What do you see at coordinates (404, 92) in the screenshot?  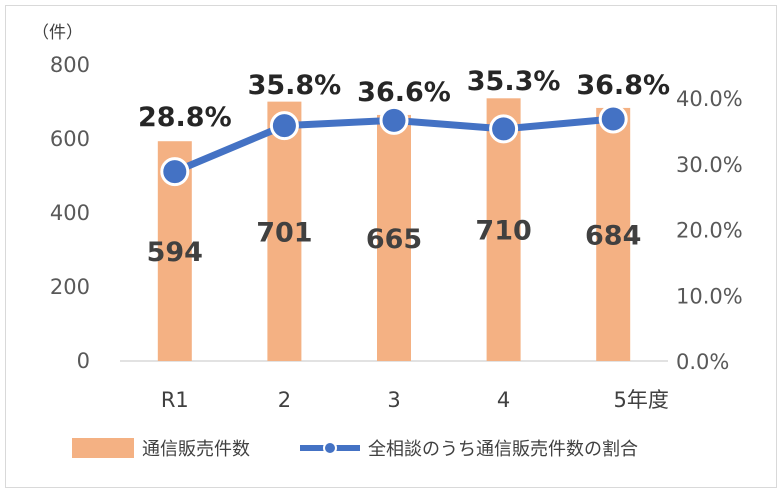 I see `rate-value-label: 36.6%` at bounding box center [404, 92].